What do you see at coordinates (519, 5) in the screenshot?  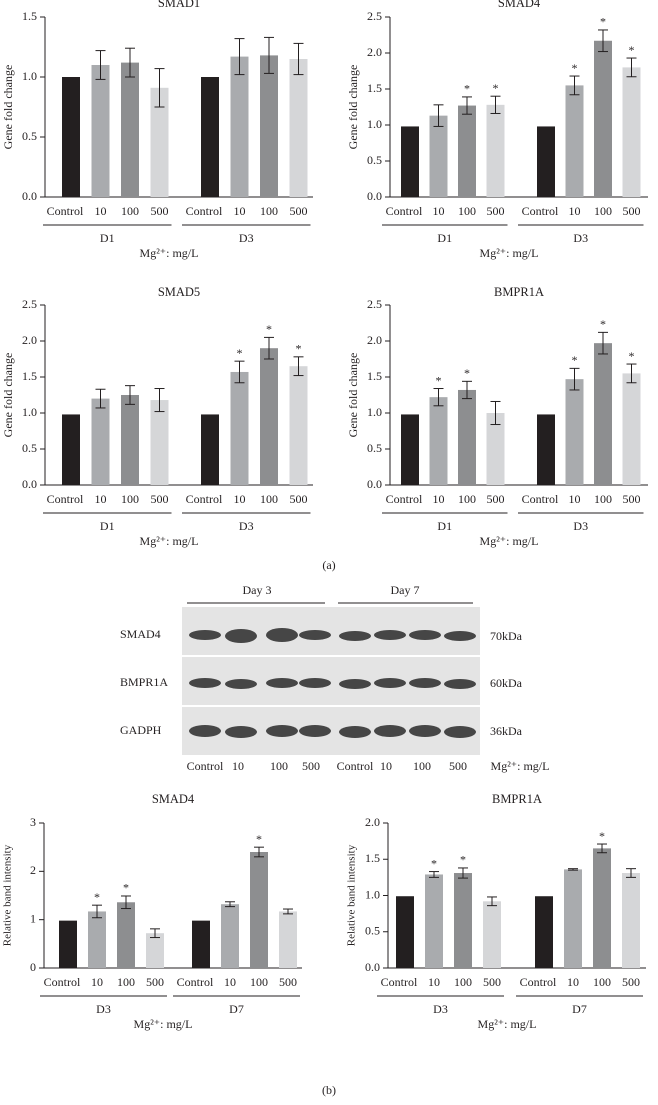 I see `chart-title: SMAD4` at bounding box center [519, 5].